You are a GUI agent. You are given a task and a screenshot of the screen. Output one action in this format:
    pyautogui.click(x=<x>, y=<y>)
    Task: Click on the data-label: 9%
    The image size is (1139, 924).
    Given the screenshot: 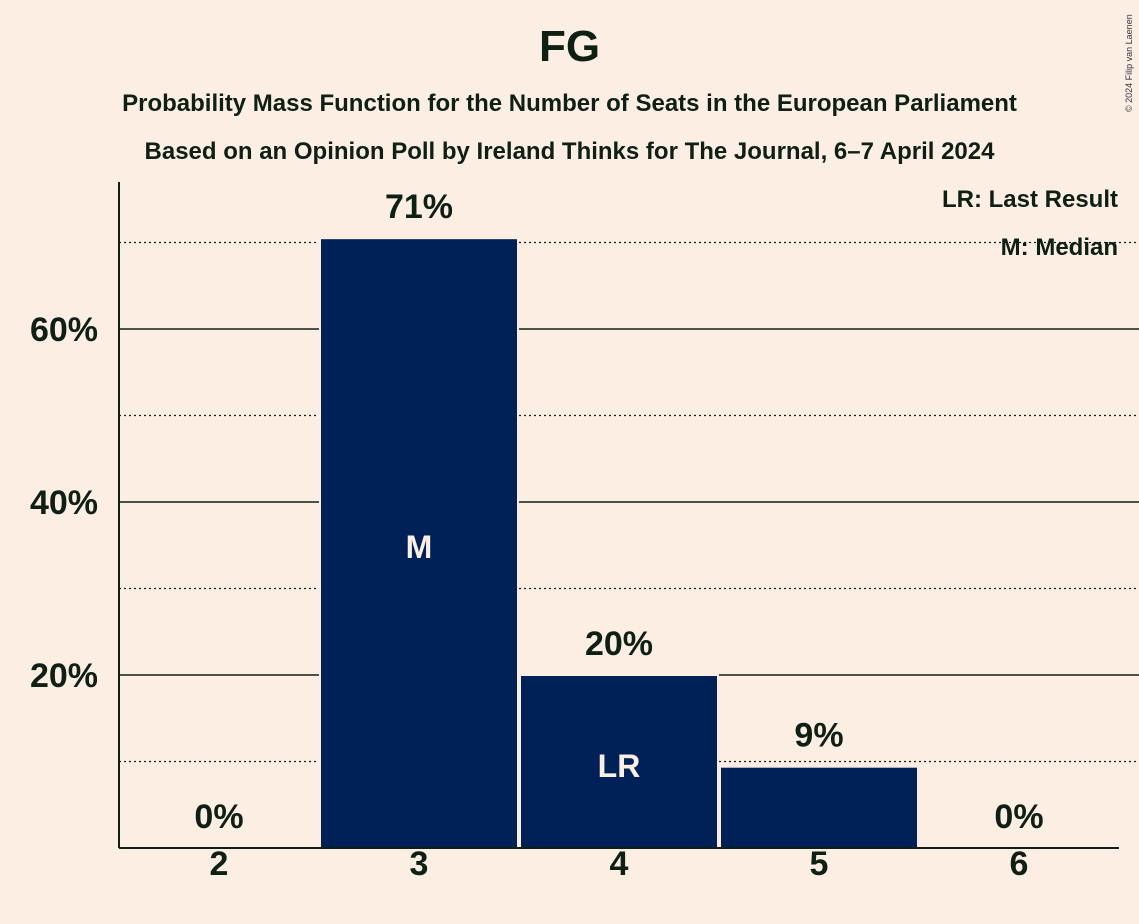 What is the action you would take?
    pyautogui.click(x=818, y=736)
    